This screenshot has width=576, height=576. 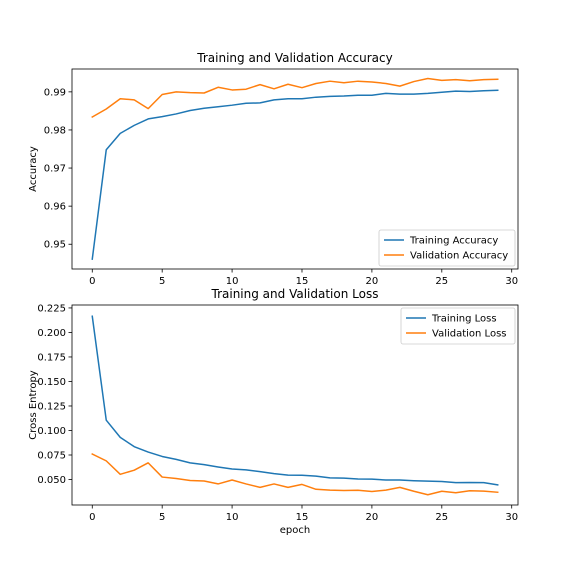 What do you see at coordinates (295, 530) in the screenshot?
I see `x-axis-label: epoch` at bounding box center [295, 530].